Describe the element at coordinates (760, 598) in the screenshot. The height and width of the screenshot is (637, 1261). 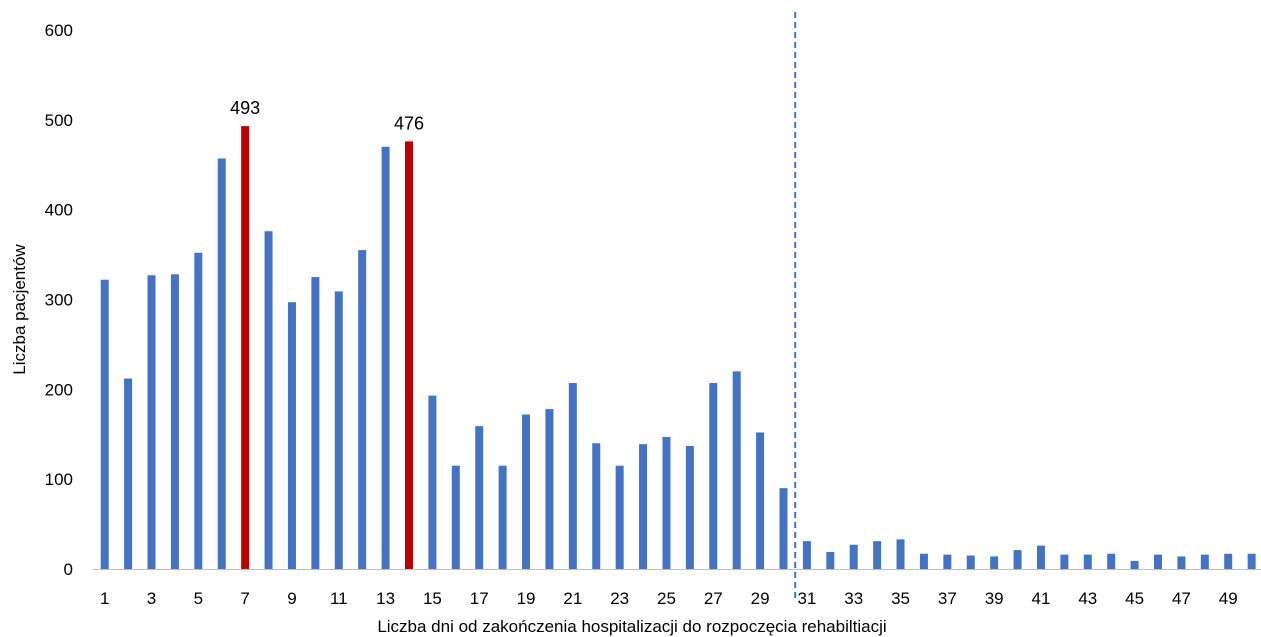
I see `x-tick-label: 29` at that location.